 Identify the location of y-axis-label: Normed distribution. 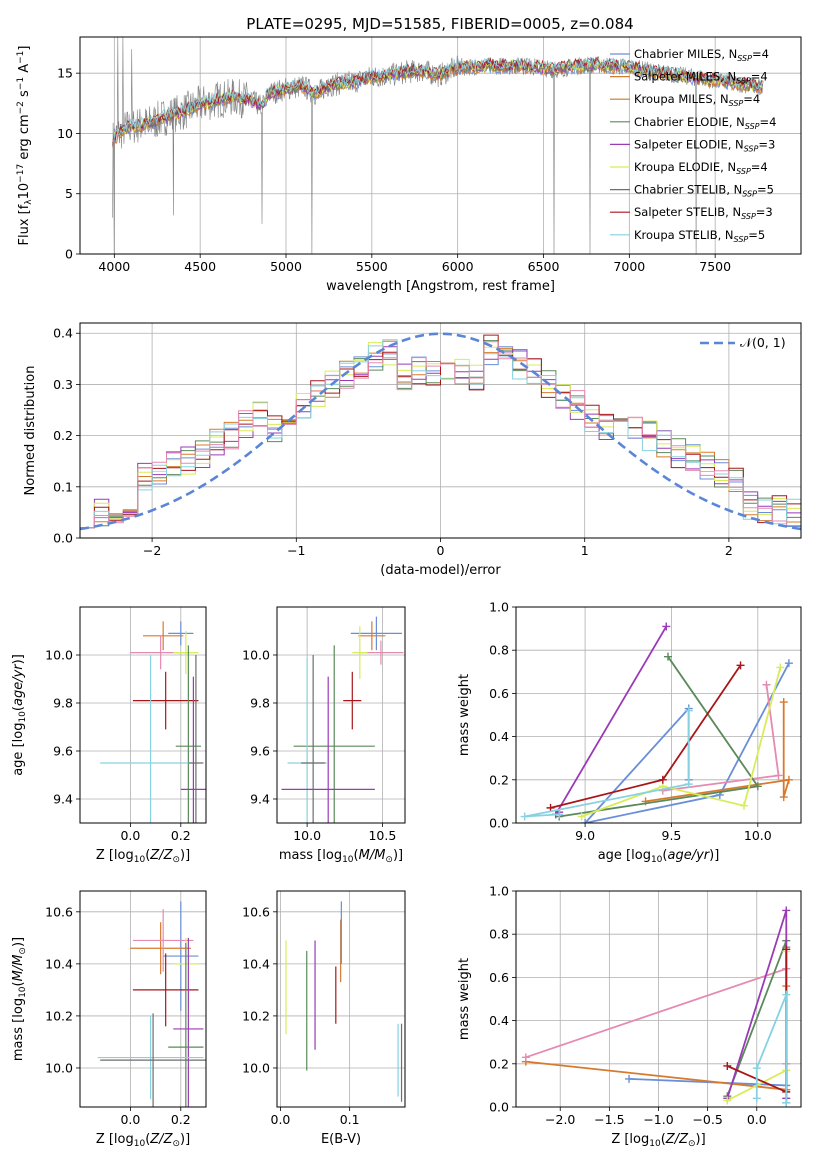
(30, 431).